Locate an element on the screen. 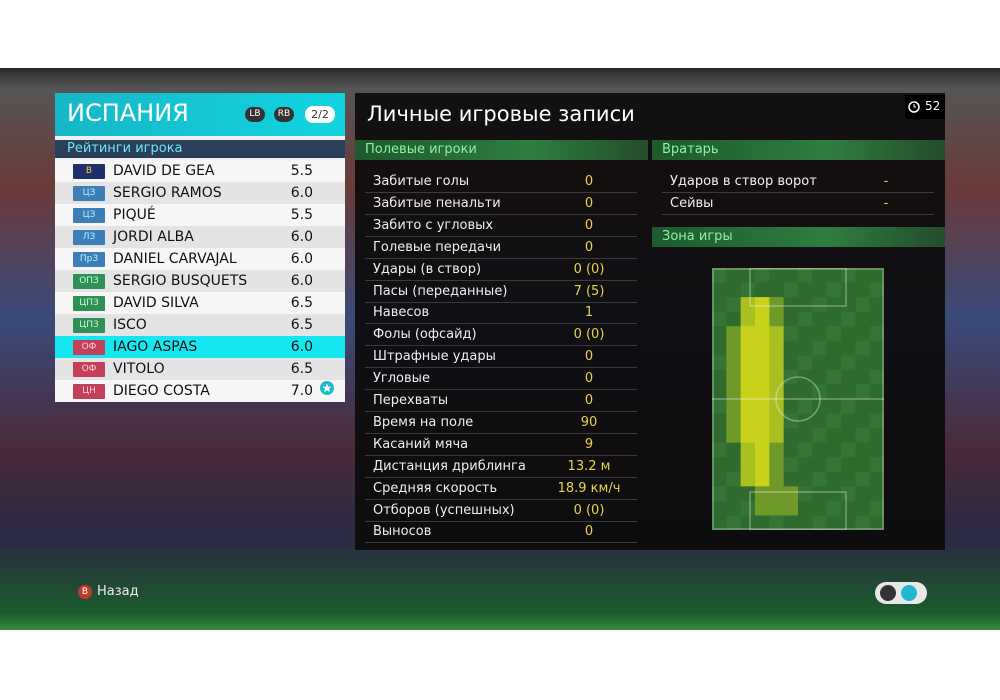 The width and height of the screenshot is (1000, 700). player-name: SERGIO RAMOS is located at coordinates (167, 193).